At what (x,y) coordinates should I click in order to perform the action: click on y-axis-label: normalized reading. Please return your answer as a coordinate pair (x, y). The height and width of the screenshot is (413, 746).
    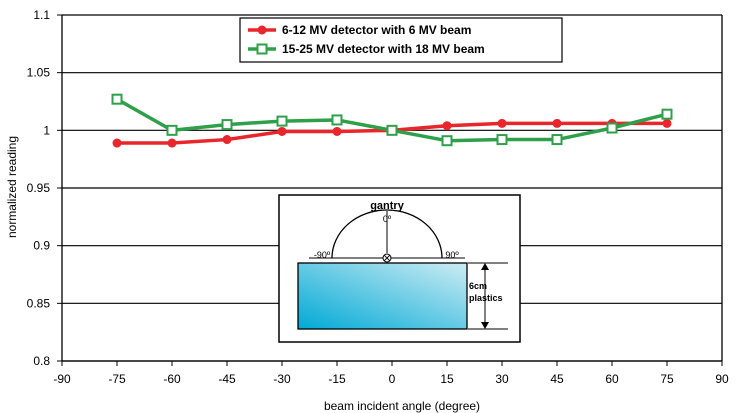
    Looking at the image, I should click on (12, 187).